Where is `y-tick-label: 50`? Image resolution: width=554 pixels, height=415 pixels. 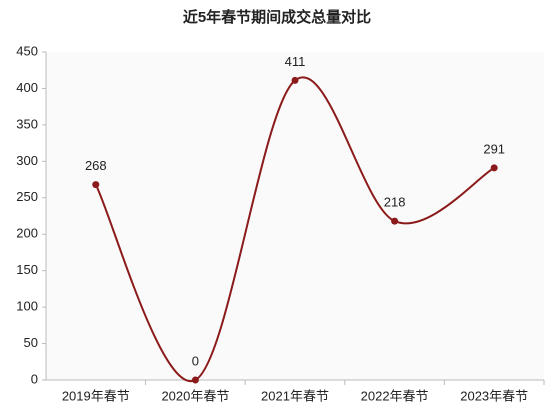 y-tick-label: 50 is located at coordinates (31, 342).